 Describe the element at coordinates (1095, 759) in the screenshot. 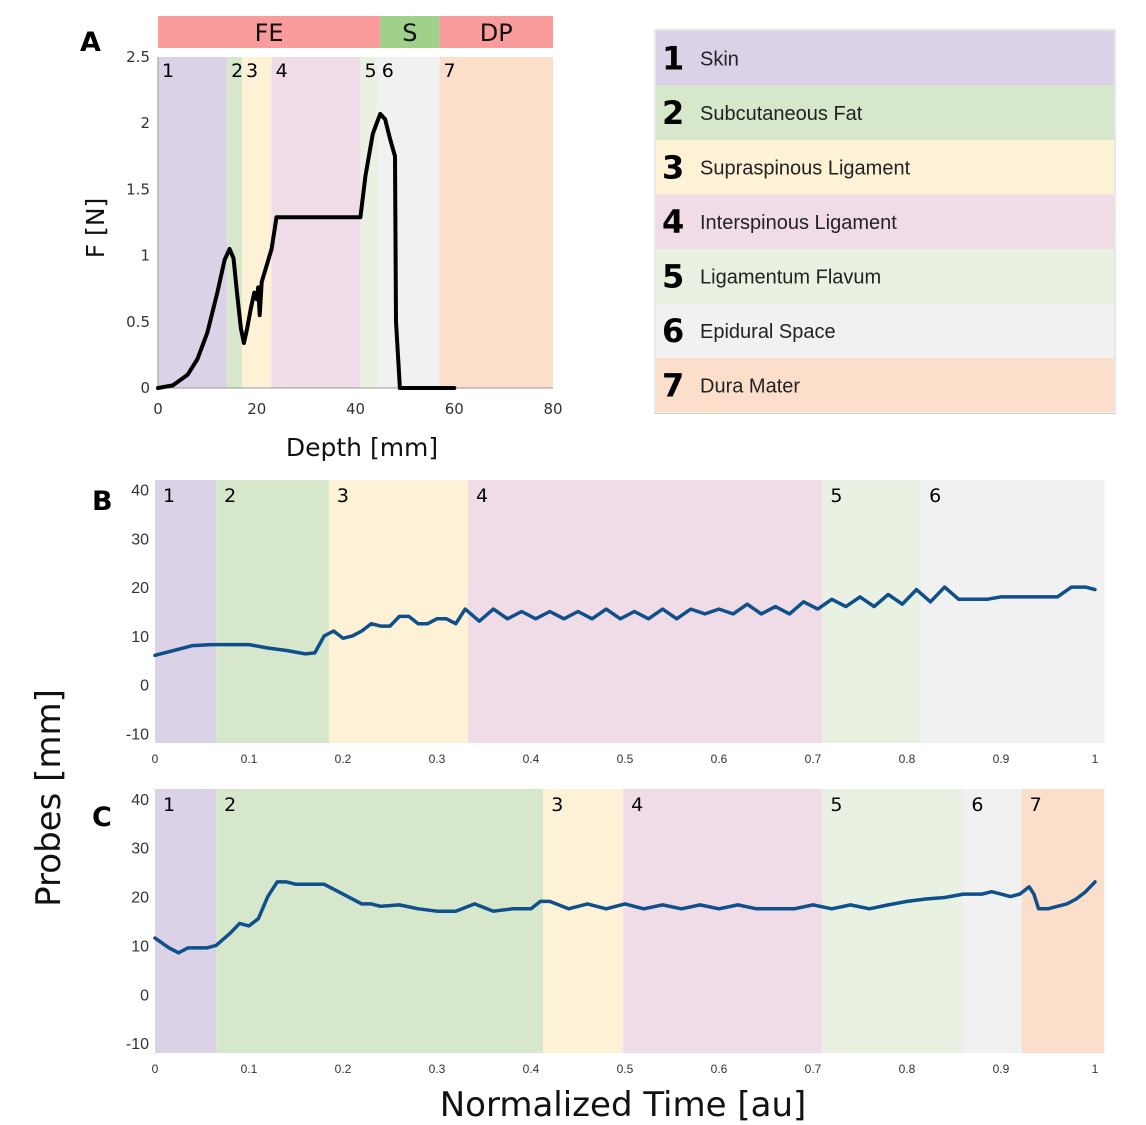

I see `b-x-tick-label: 1` at that location.